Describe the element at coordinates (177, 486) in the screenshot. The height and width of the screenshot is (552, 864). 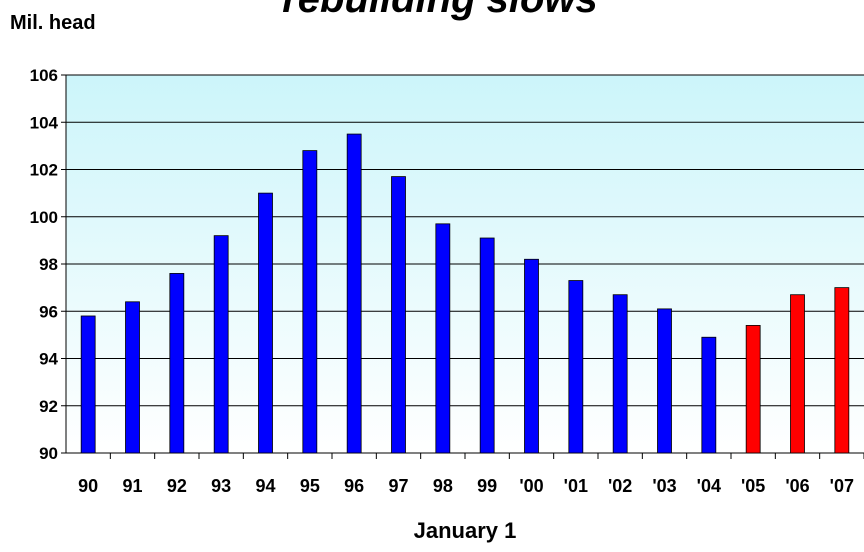
I see `x-tick-label: 92` at that location.